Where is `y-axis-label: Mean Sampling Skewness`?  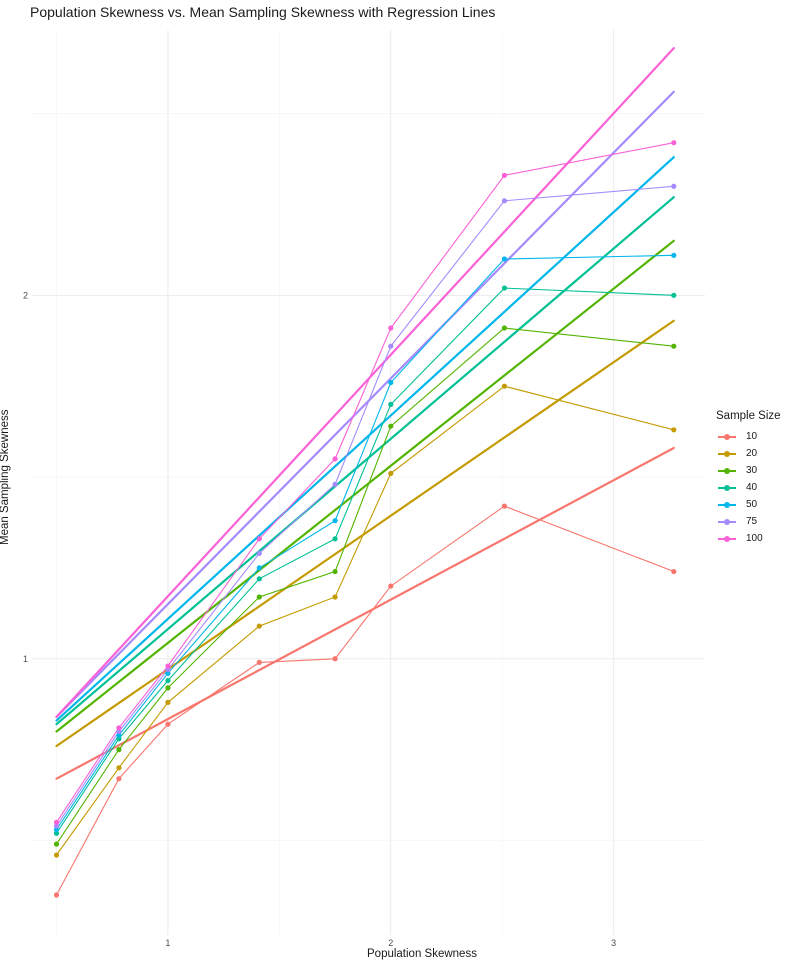
y-axis-label: Mean Sampling Skewness is located at coordinates (5, 477).